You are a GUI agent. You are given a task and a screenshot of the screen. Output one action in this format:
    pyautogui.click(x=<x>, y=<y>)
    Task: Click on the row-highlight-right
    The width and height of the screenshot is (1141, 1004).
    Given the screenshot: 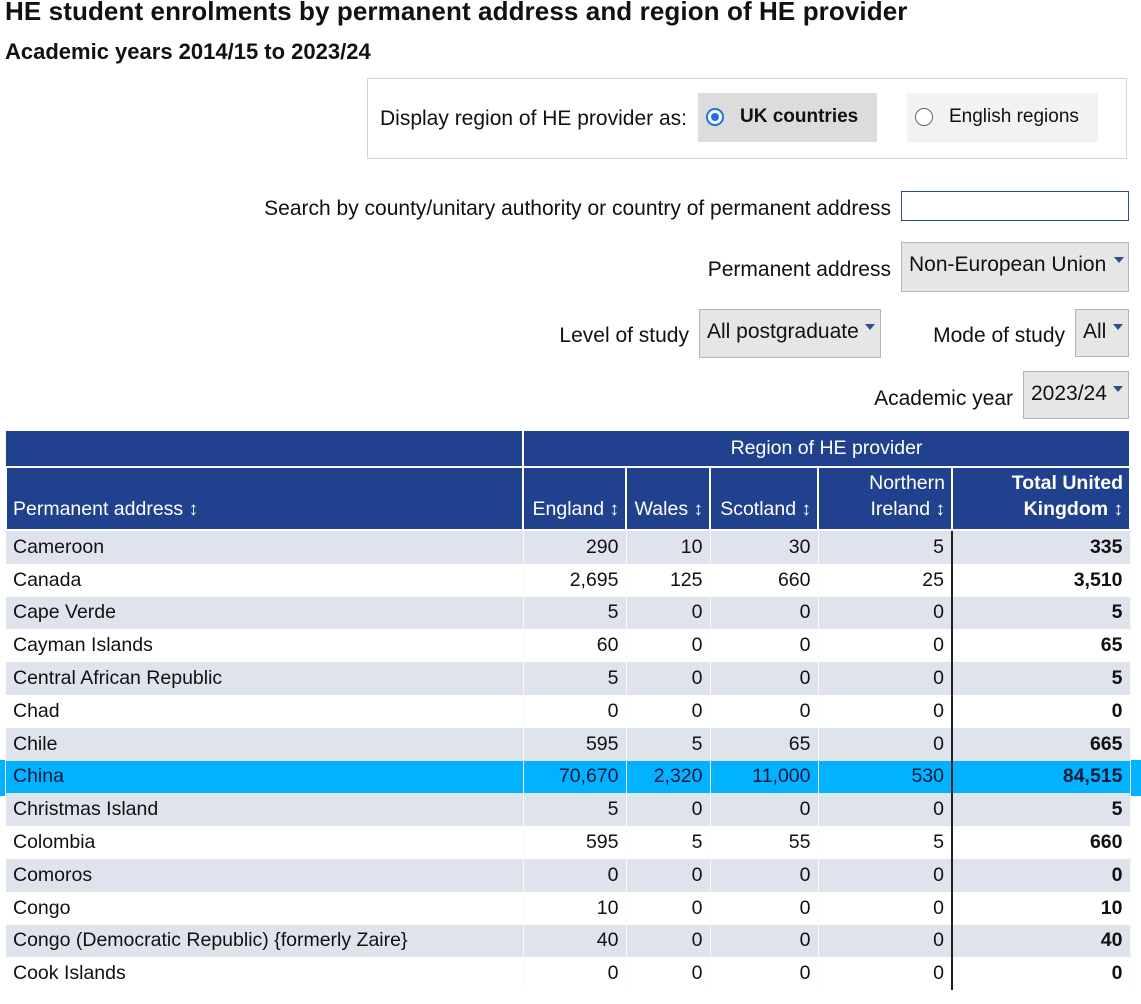 What is the action you would take?
    pyautogui.click(x=1135, y=778)
    